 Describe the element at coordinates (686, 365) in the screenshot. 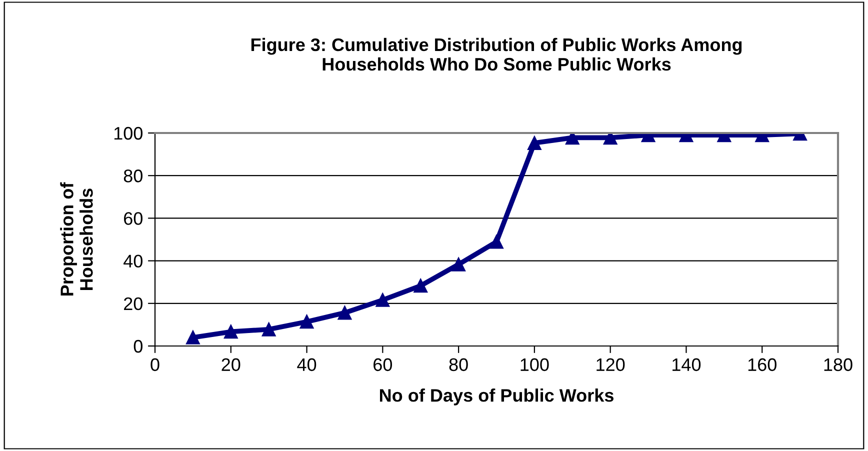

I see `x-tick-label: 140` at that location.